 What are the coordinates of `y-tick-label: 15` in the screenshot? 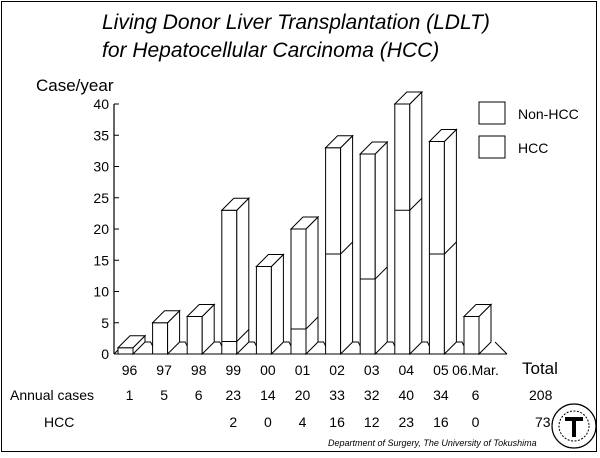 It's located at (101, 260).